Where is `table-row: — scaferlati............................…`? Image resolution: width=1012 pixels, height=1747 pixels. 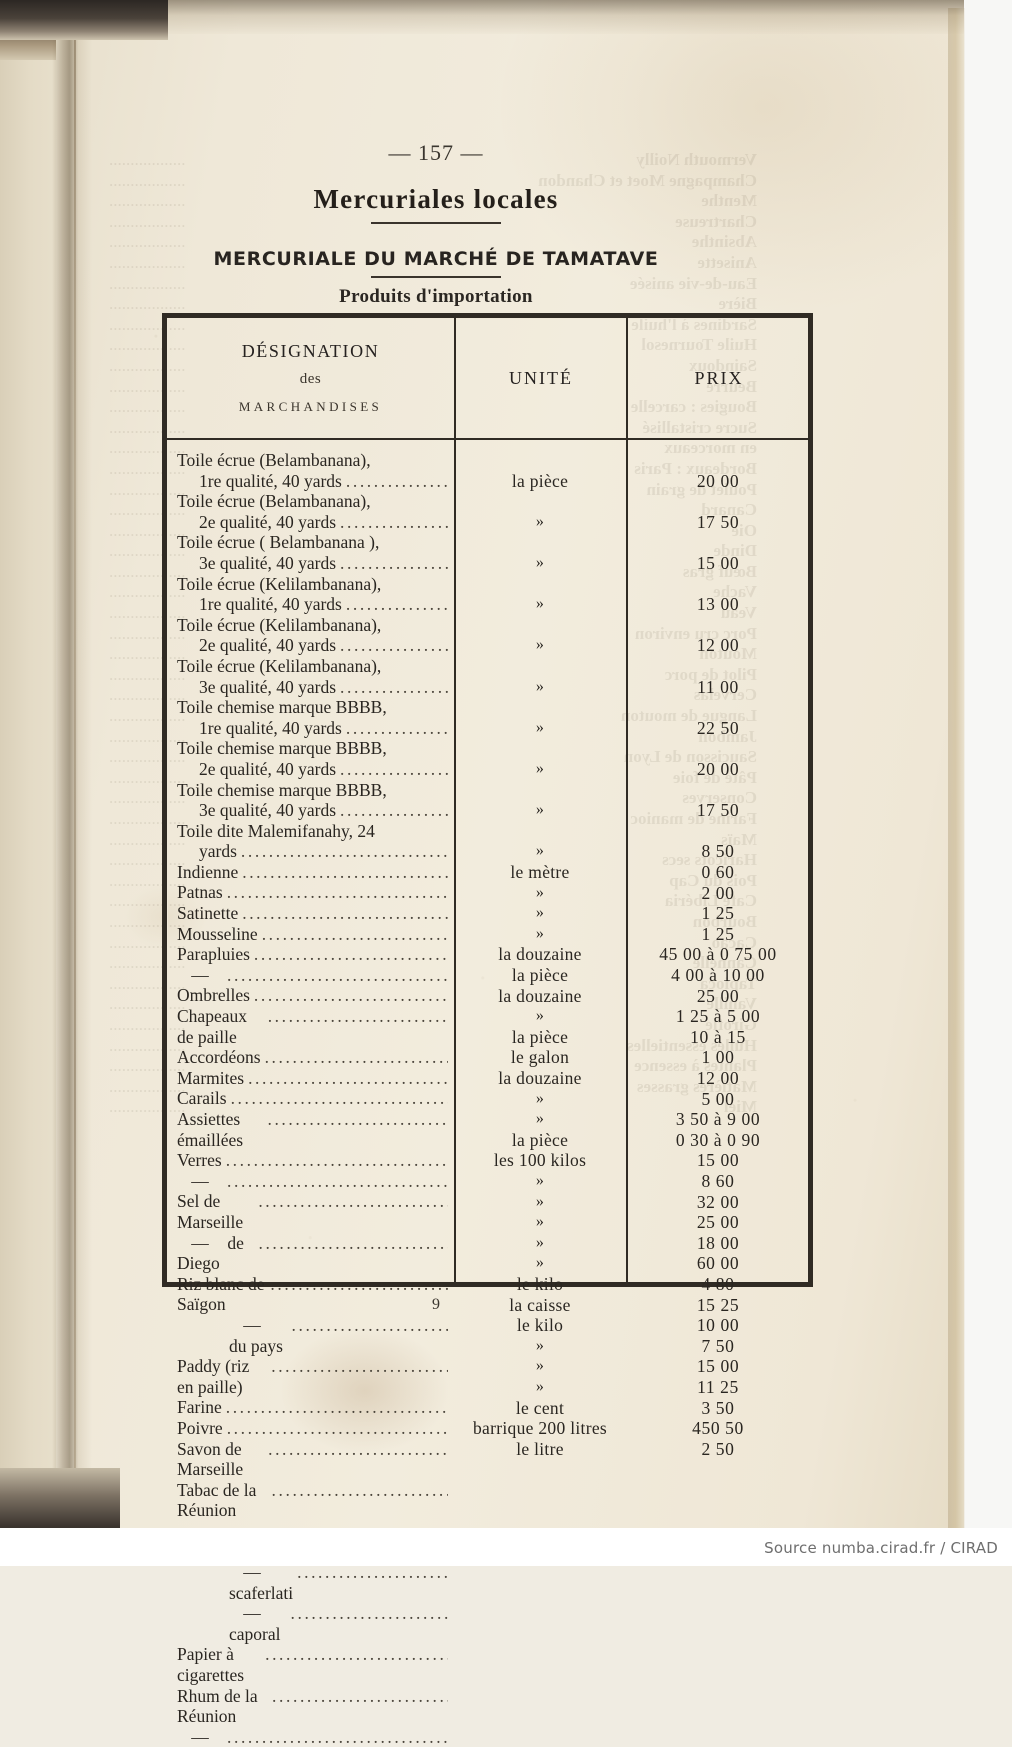
table-row: — scaferlati............................… is located at coordinates (312, 1582).